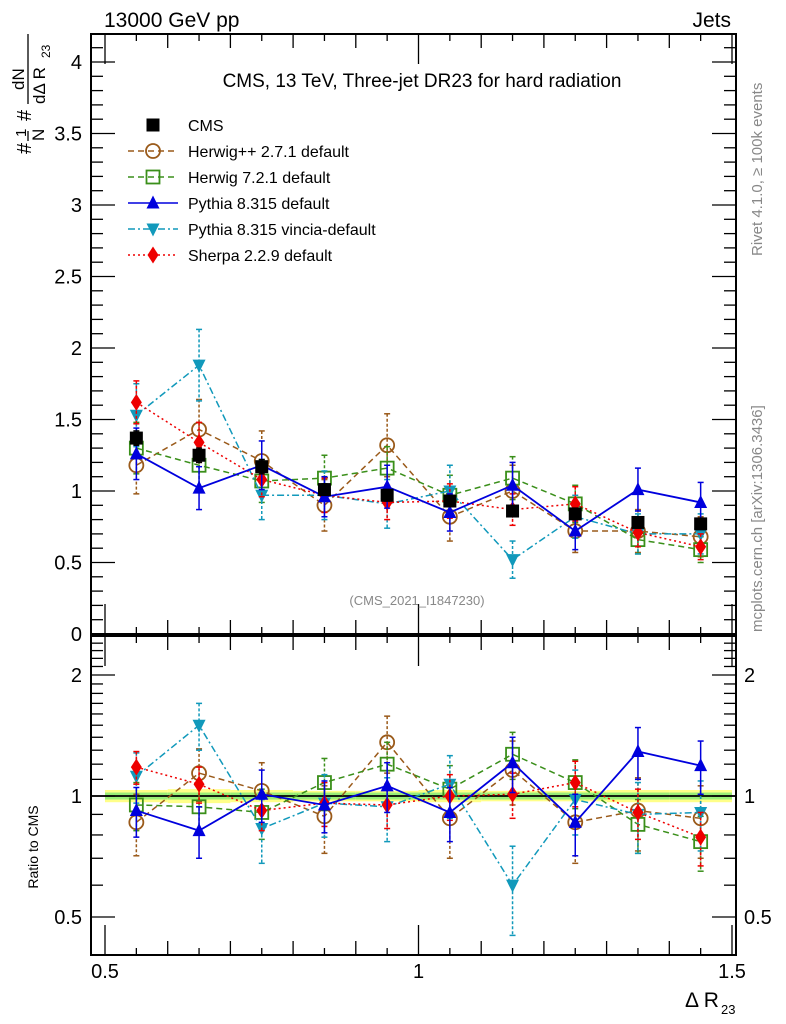 The image size is (786, 1024). I want to click on xlabel-main: Δ R, so click(702, 1000).